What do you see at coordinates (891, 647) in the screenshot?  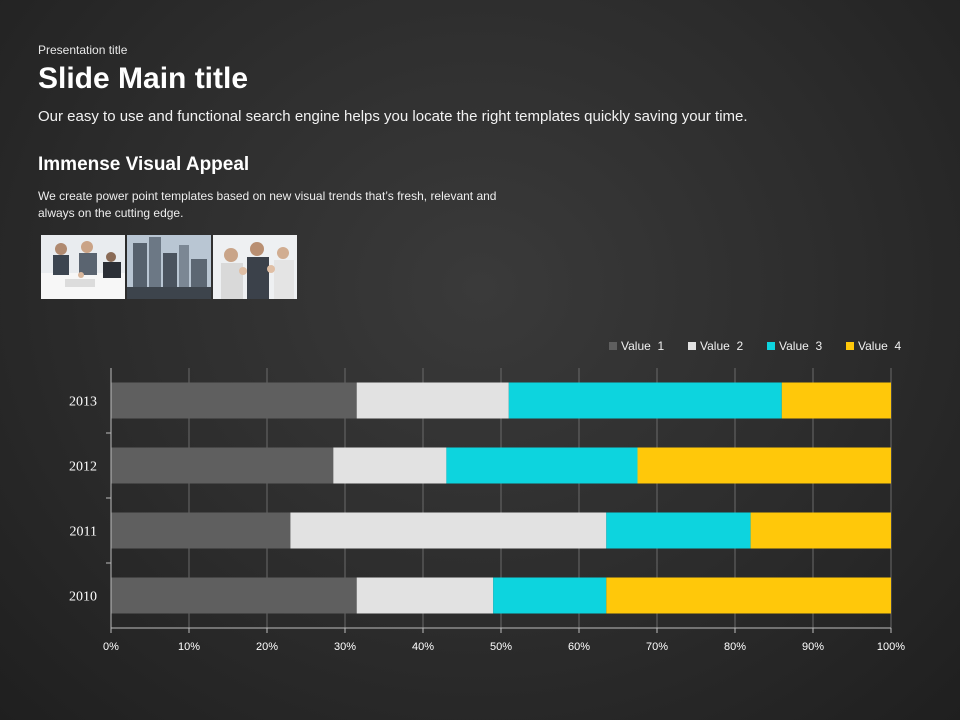 I see `x-tick-label: 100%` at bounding box center [891, 647].